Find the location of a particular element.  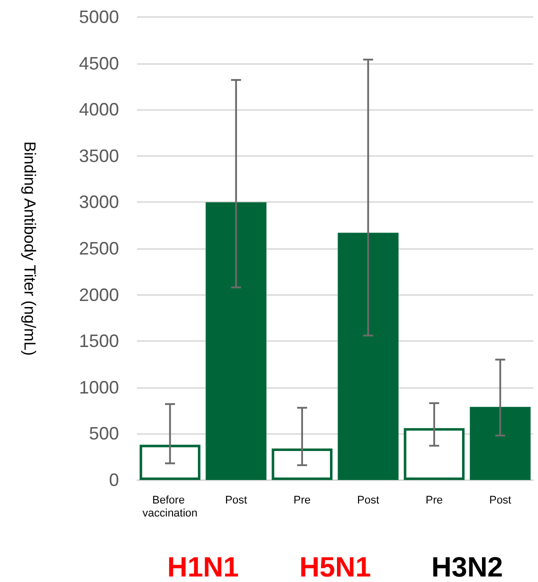

y-tick-label: 2000 is located at coordinates (98, 294).